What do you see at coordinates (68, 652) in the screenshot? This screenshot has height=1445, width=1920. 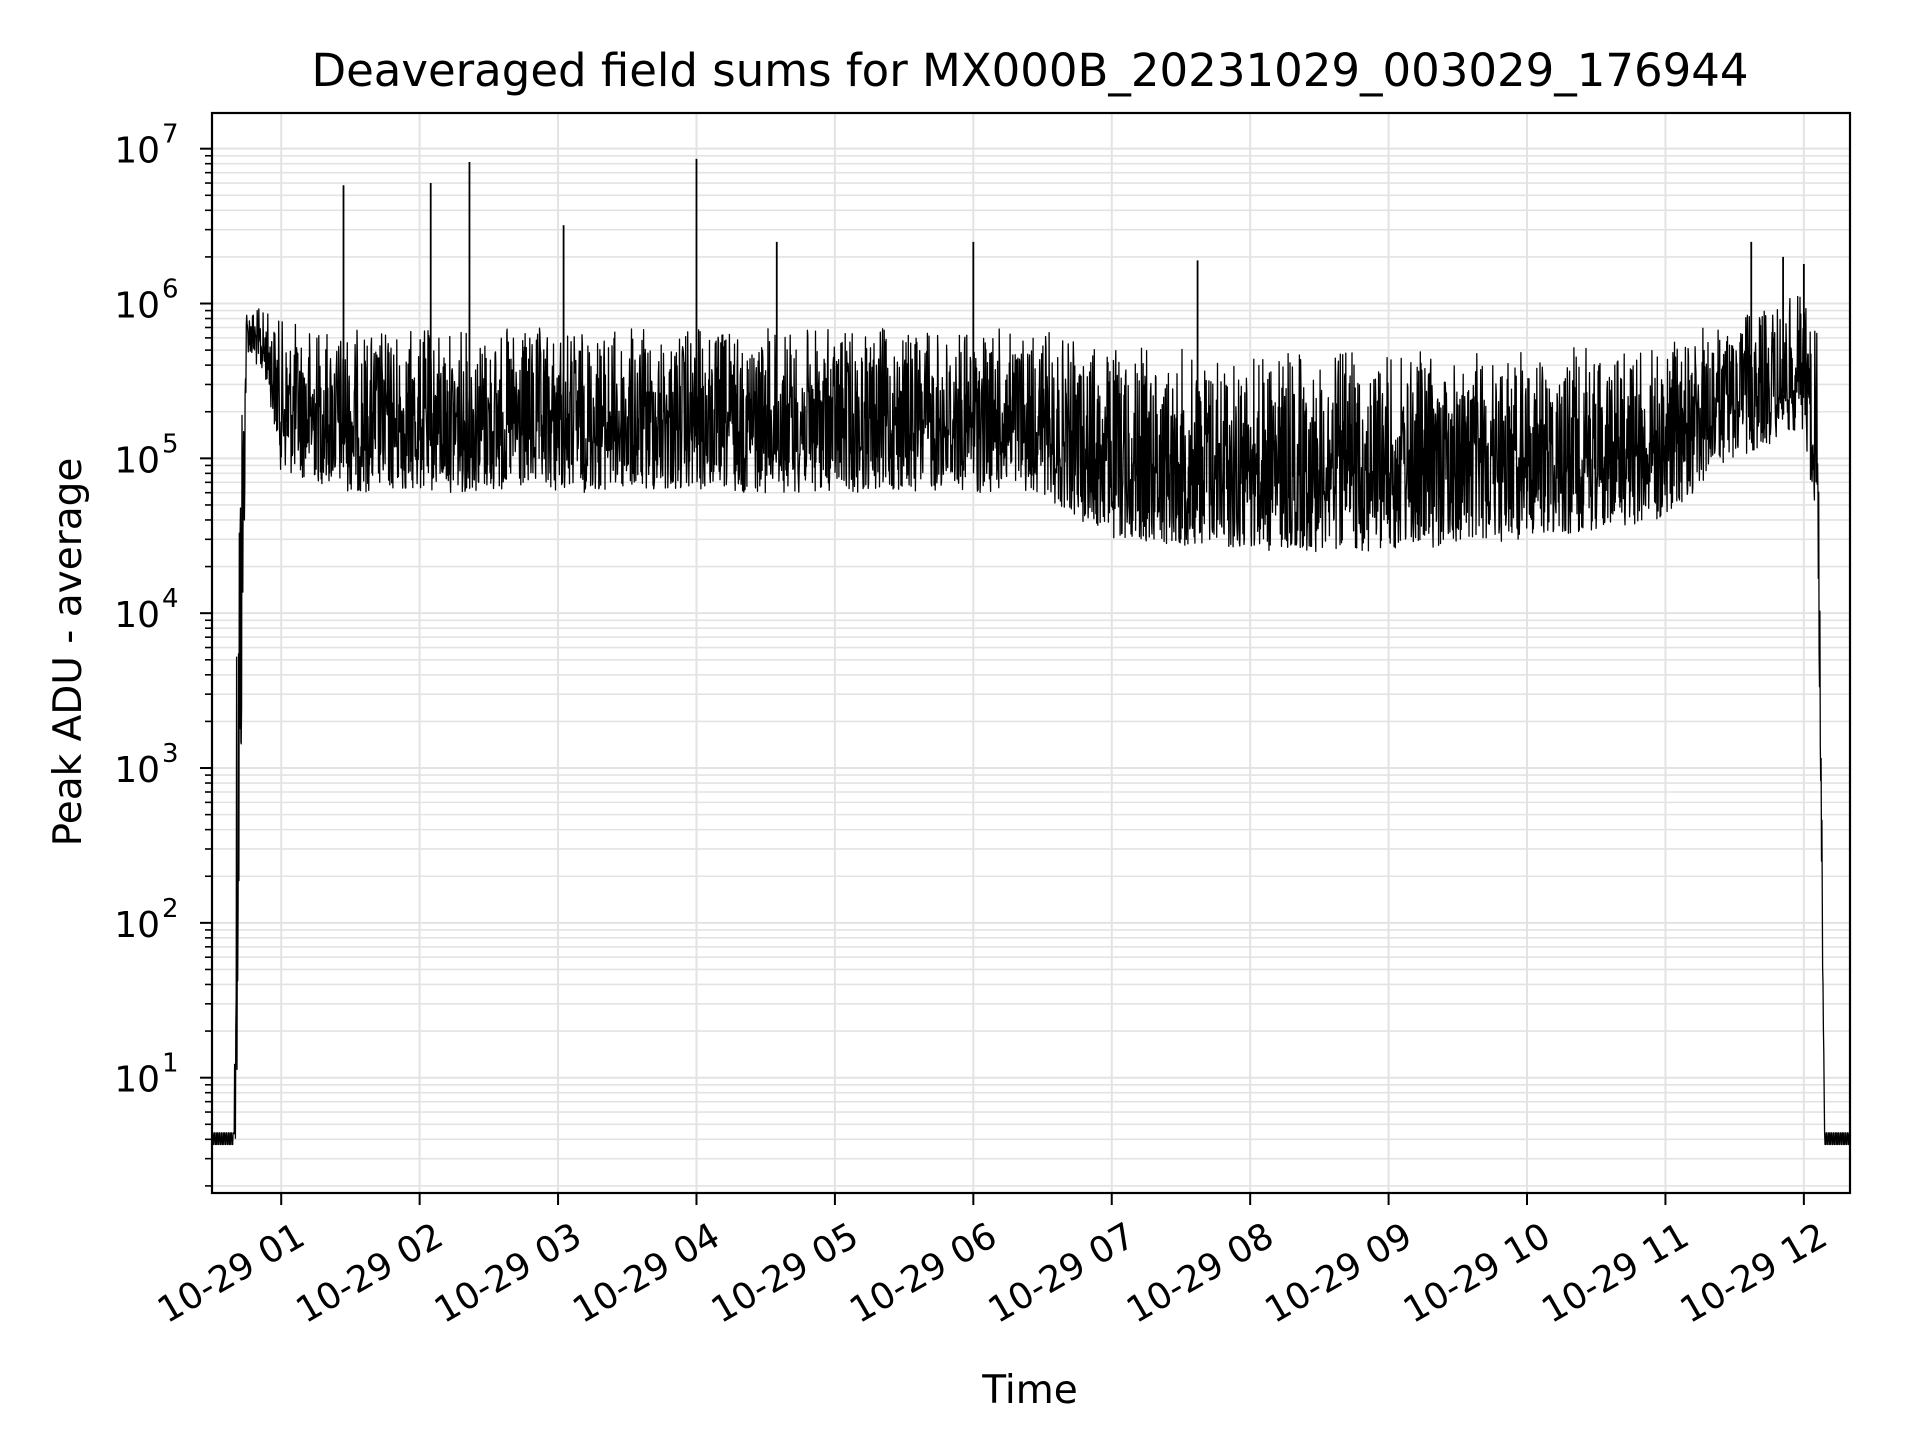 I see `y-axis-label: Peak ADU - average` at bounding box center [68, 652].